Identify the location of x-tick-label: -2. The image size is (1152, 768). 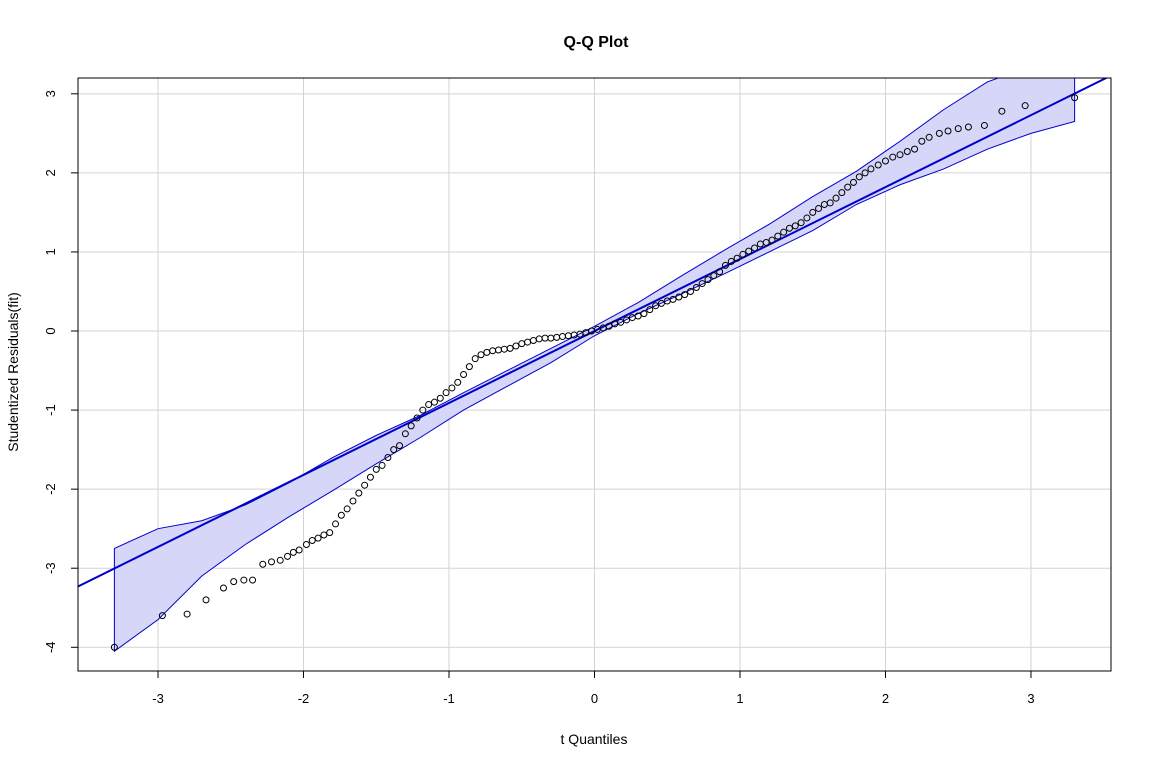
(304, 698).